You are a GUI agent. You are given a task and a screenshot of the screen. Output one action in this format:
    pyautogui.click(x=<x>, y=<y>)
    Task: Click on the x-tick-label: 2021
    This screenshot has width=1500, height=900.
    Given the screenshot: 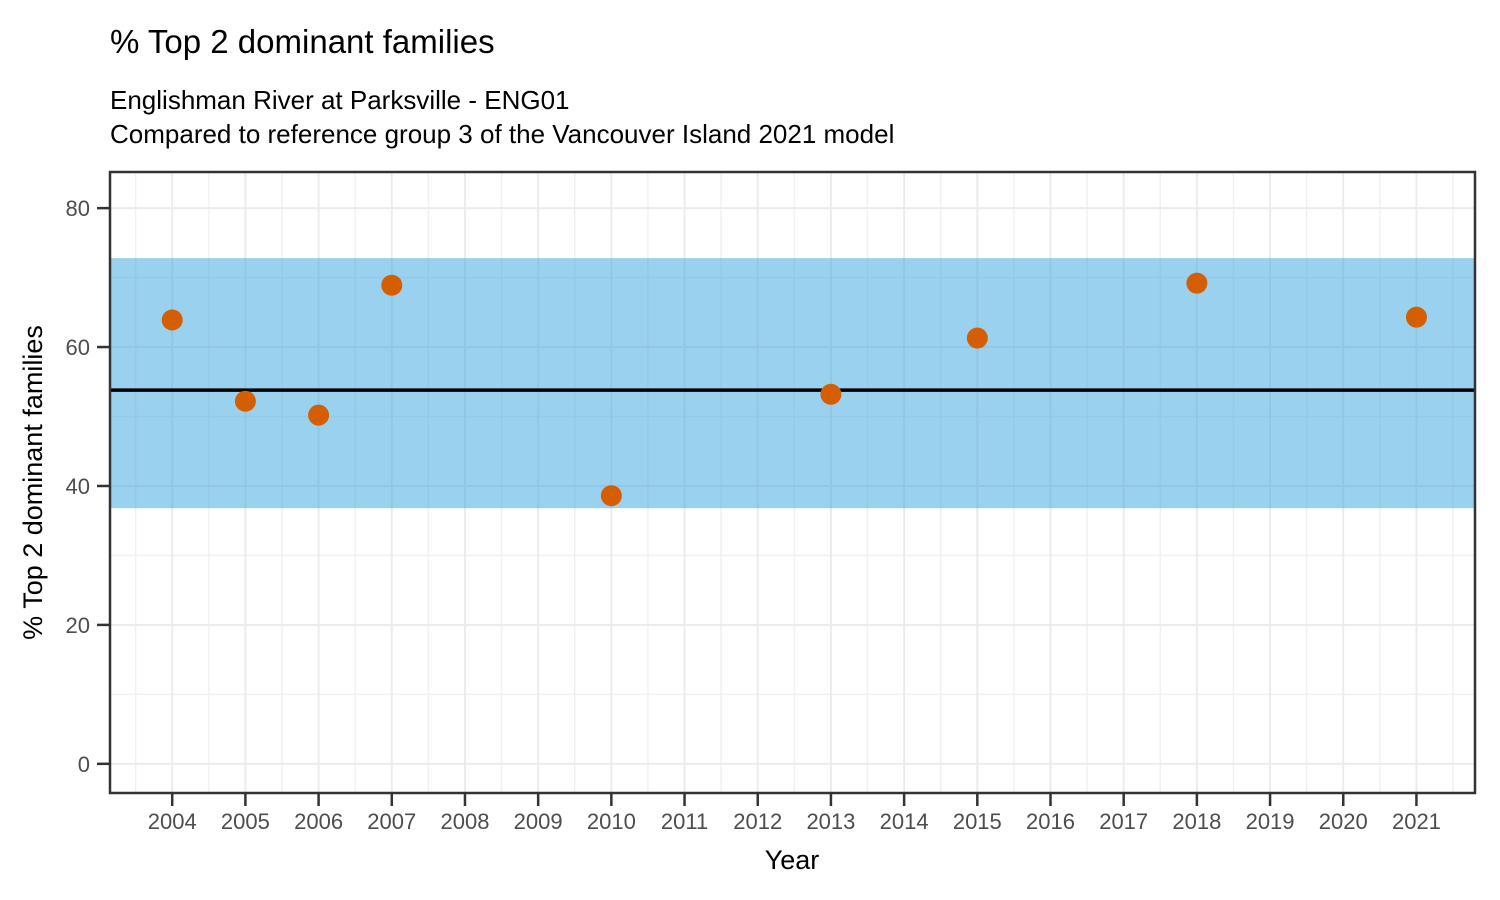 What is the action you would take?
    pyautogui.click(x=1416, y=821)
    